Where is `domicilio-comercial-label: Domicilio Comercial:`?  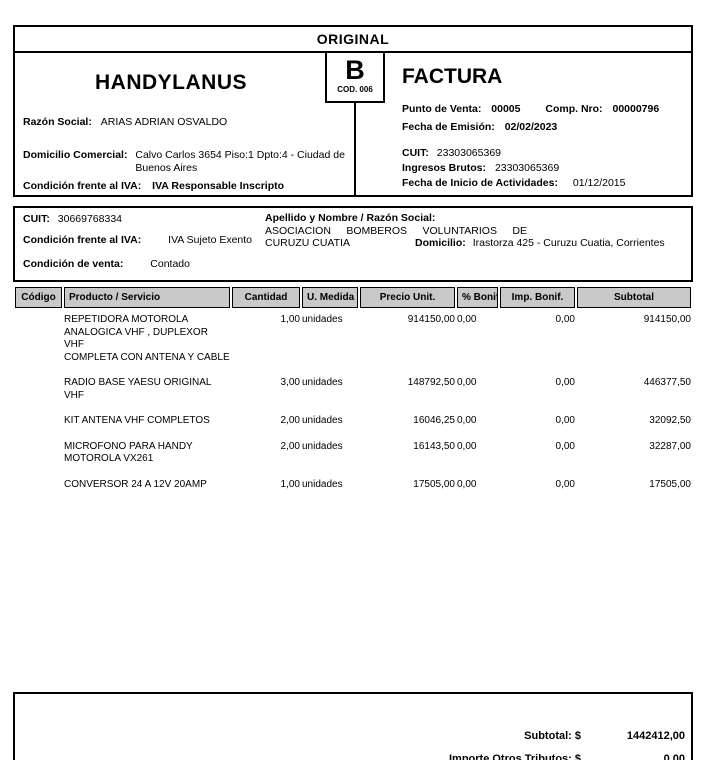 domicilio-comercial-label: Domicilio Comercial: is located at coordinates (75, 155).